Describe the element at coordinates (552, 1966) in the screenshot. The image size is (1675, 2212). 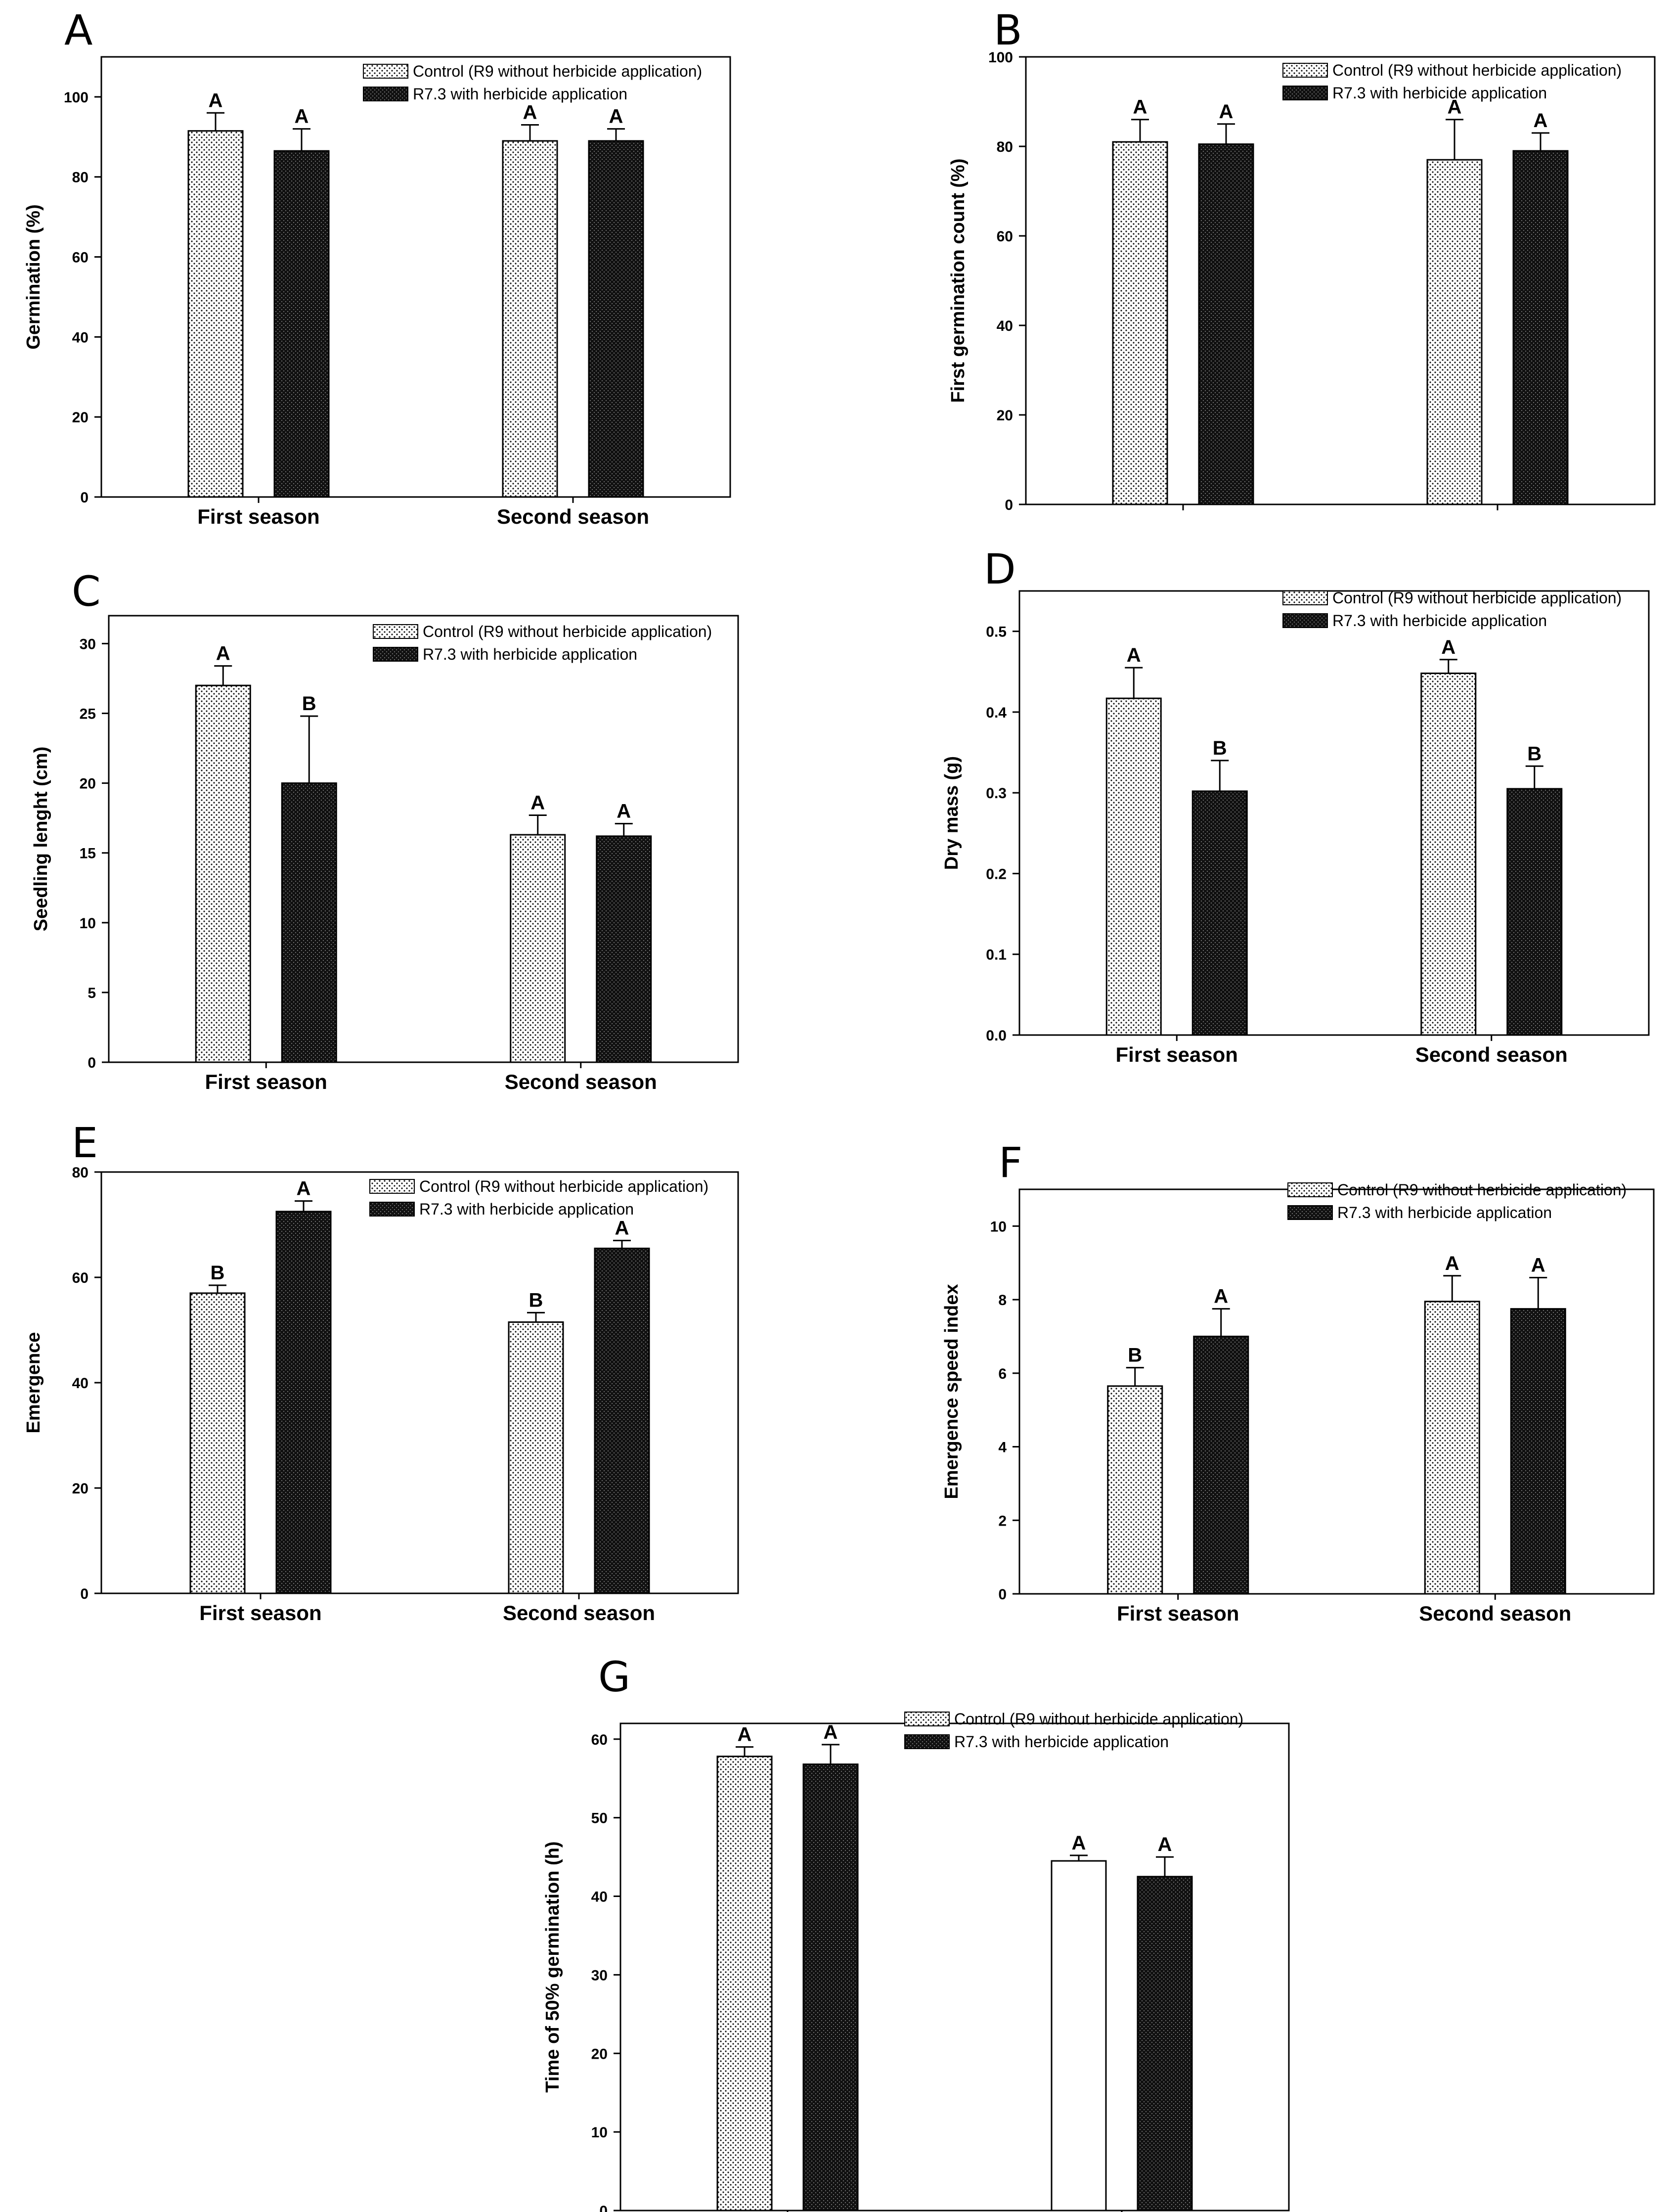
I see `y-axis-label-g: Time of 50% germination (h)` at that location.